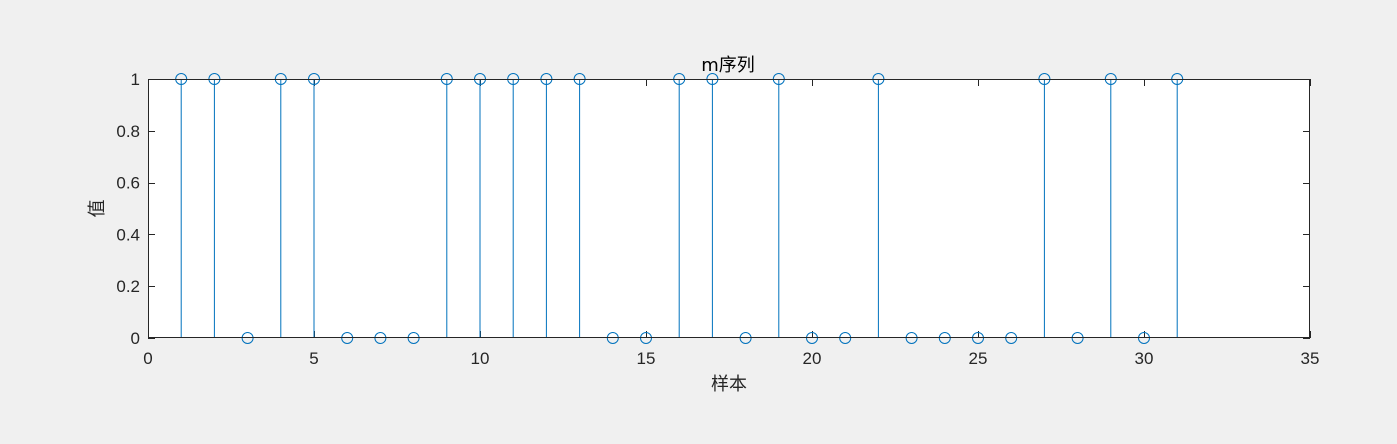 This screenshot has height=444, width=1397. I want to click on x-tick-label: 20, so click(812, 358).